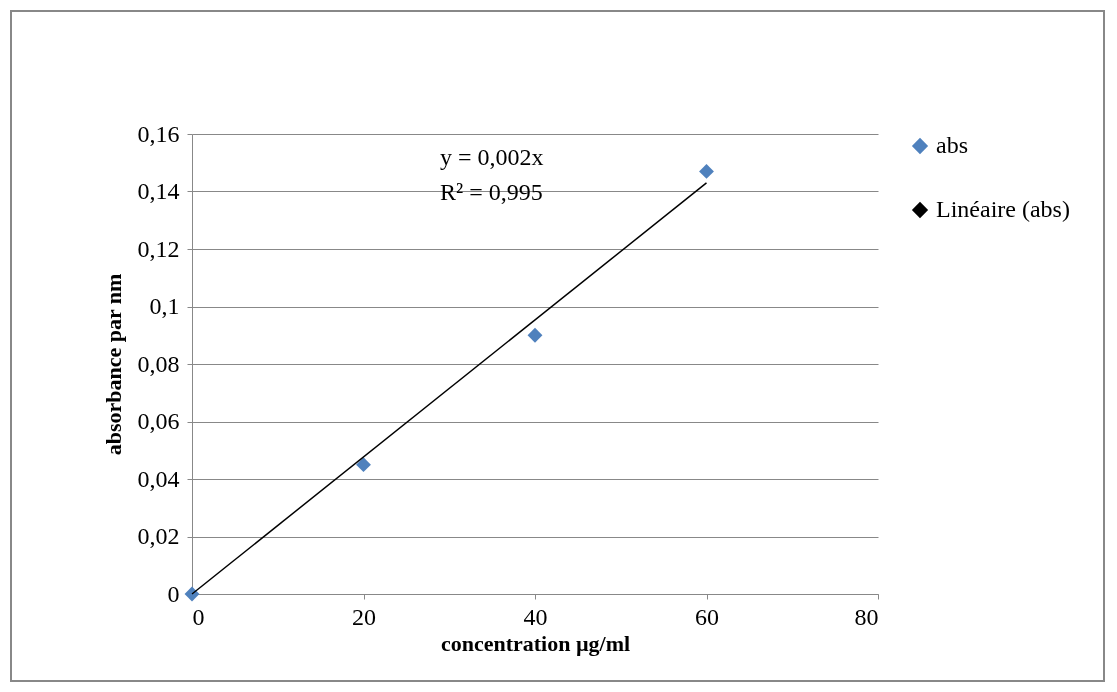 This screenshot has width=1117, height=692. I want to click on legend-label: Linéaire (abs), so click(1003, 209).